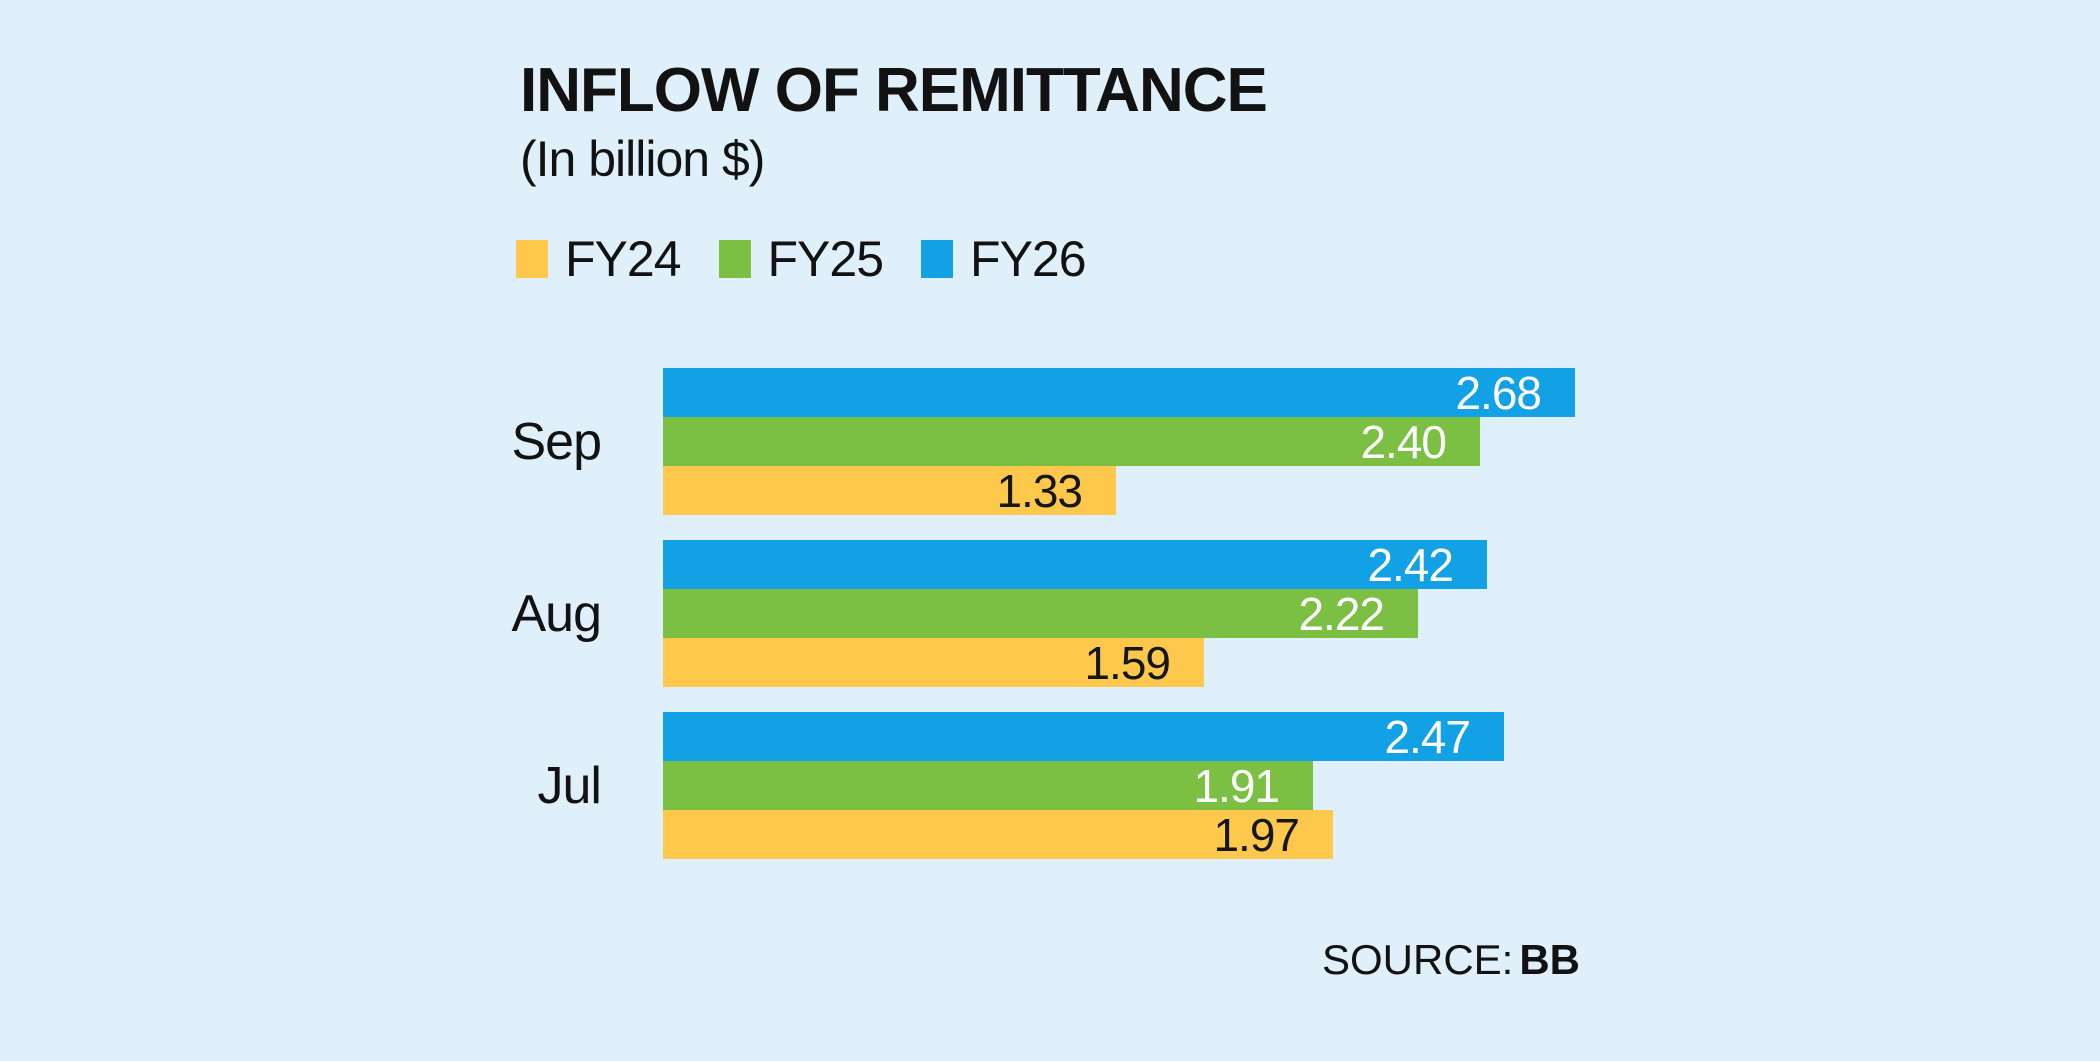  I want to click on bar-group-jul: Jul 2.47 1.91 1.97, so click(1056, 785).